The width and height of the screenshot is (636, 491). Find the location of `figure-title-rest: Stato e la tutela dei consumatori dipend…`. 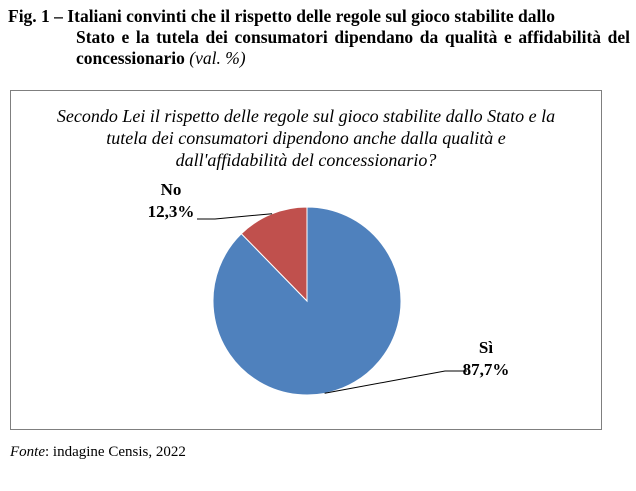

figure-title-rest: Stato e la tutela dei consumatori dipend… is located at coordinates (319, 48).